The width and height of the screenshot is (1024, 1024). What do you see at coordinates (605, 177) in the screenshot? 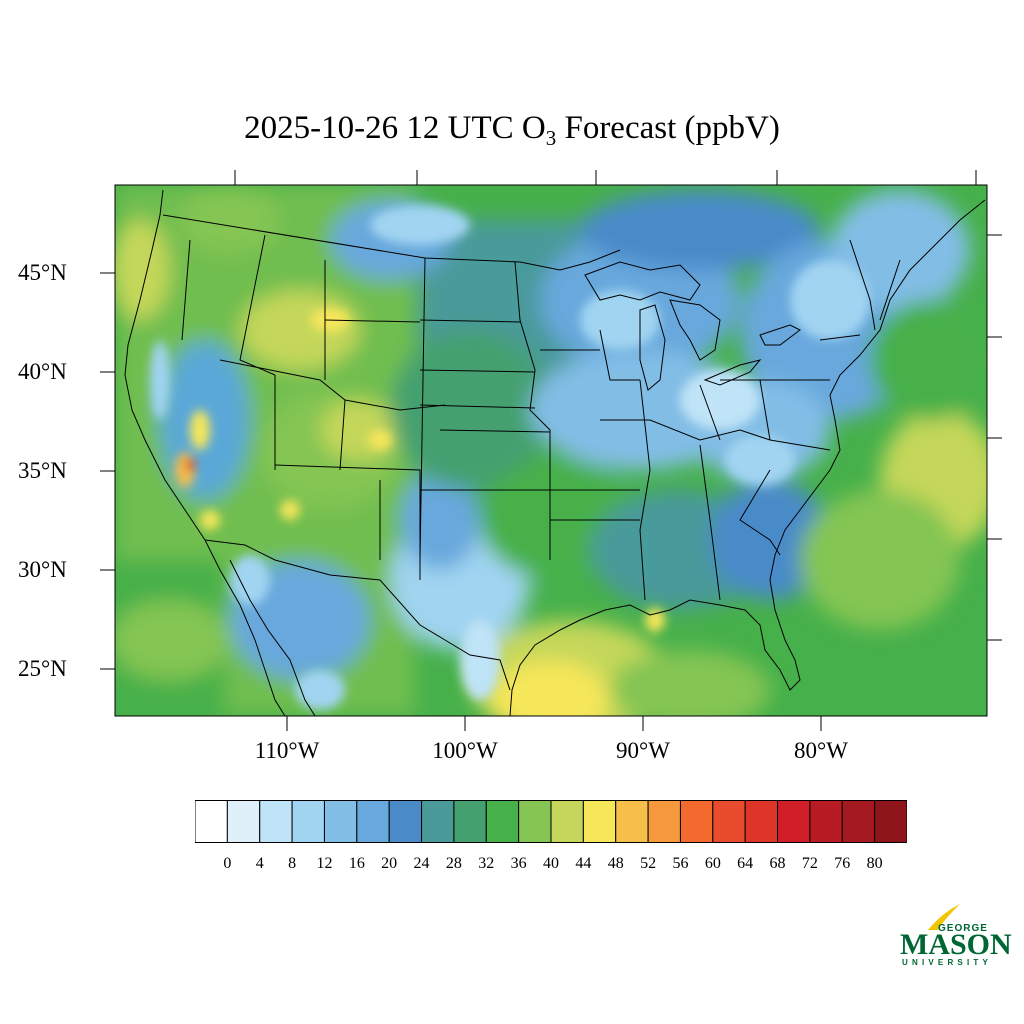
I see `top-ticks` at bounding box center [605, 177].